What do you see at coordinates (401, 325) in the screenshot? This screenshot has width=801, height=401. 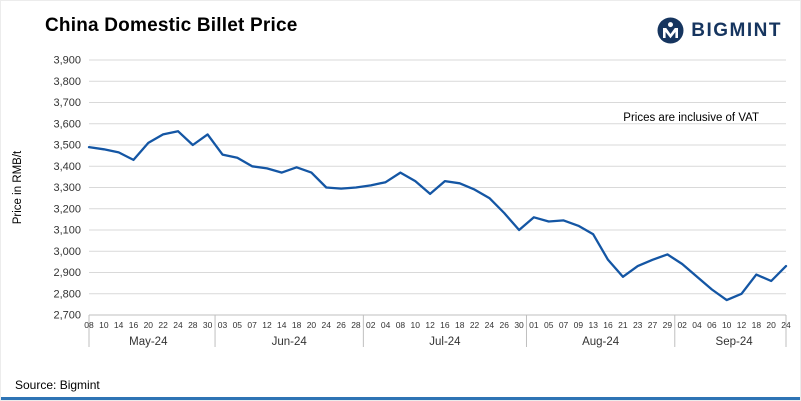 I see `svg-text: 08` at bounding box center [401, 325].